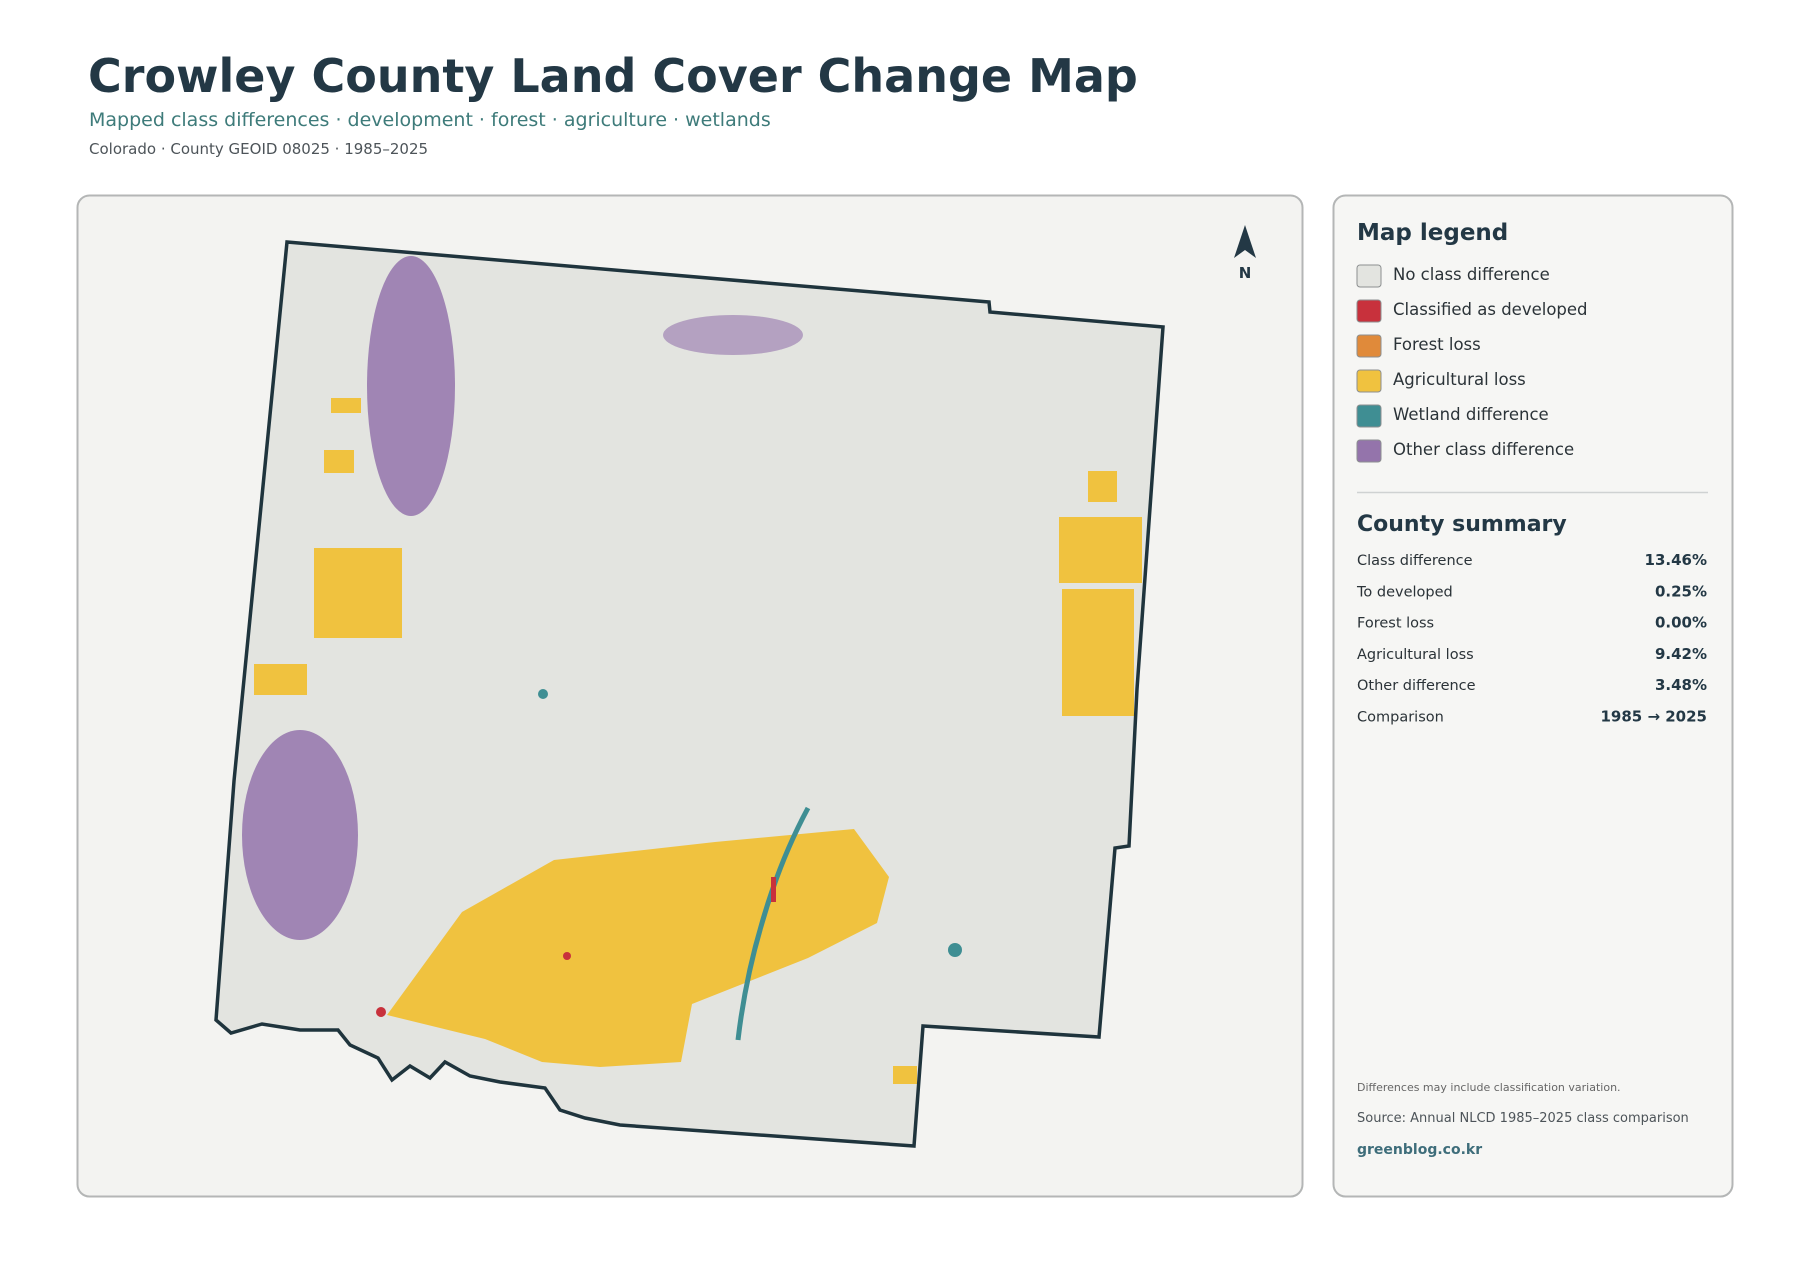  I want to click on summary-value: 0.25%, so click(1681, 591).